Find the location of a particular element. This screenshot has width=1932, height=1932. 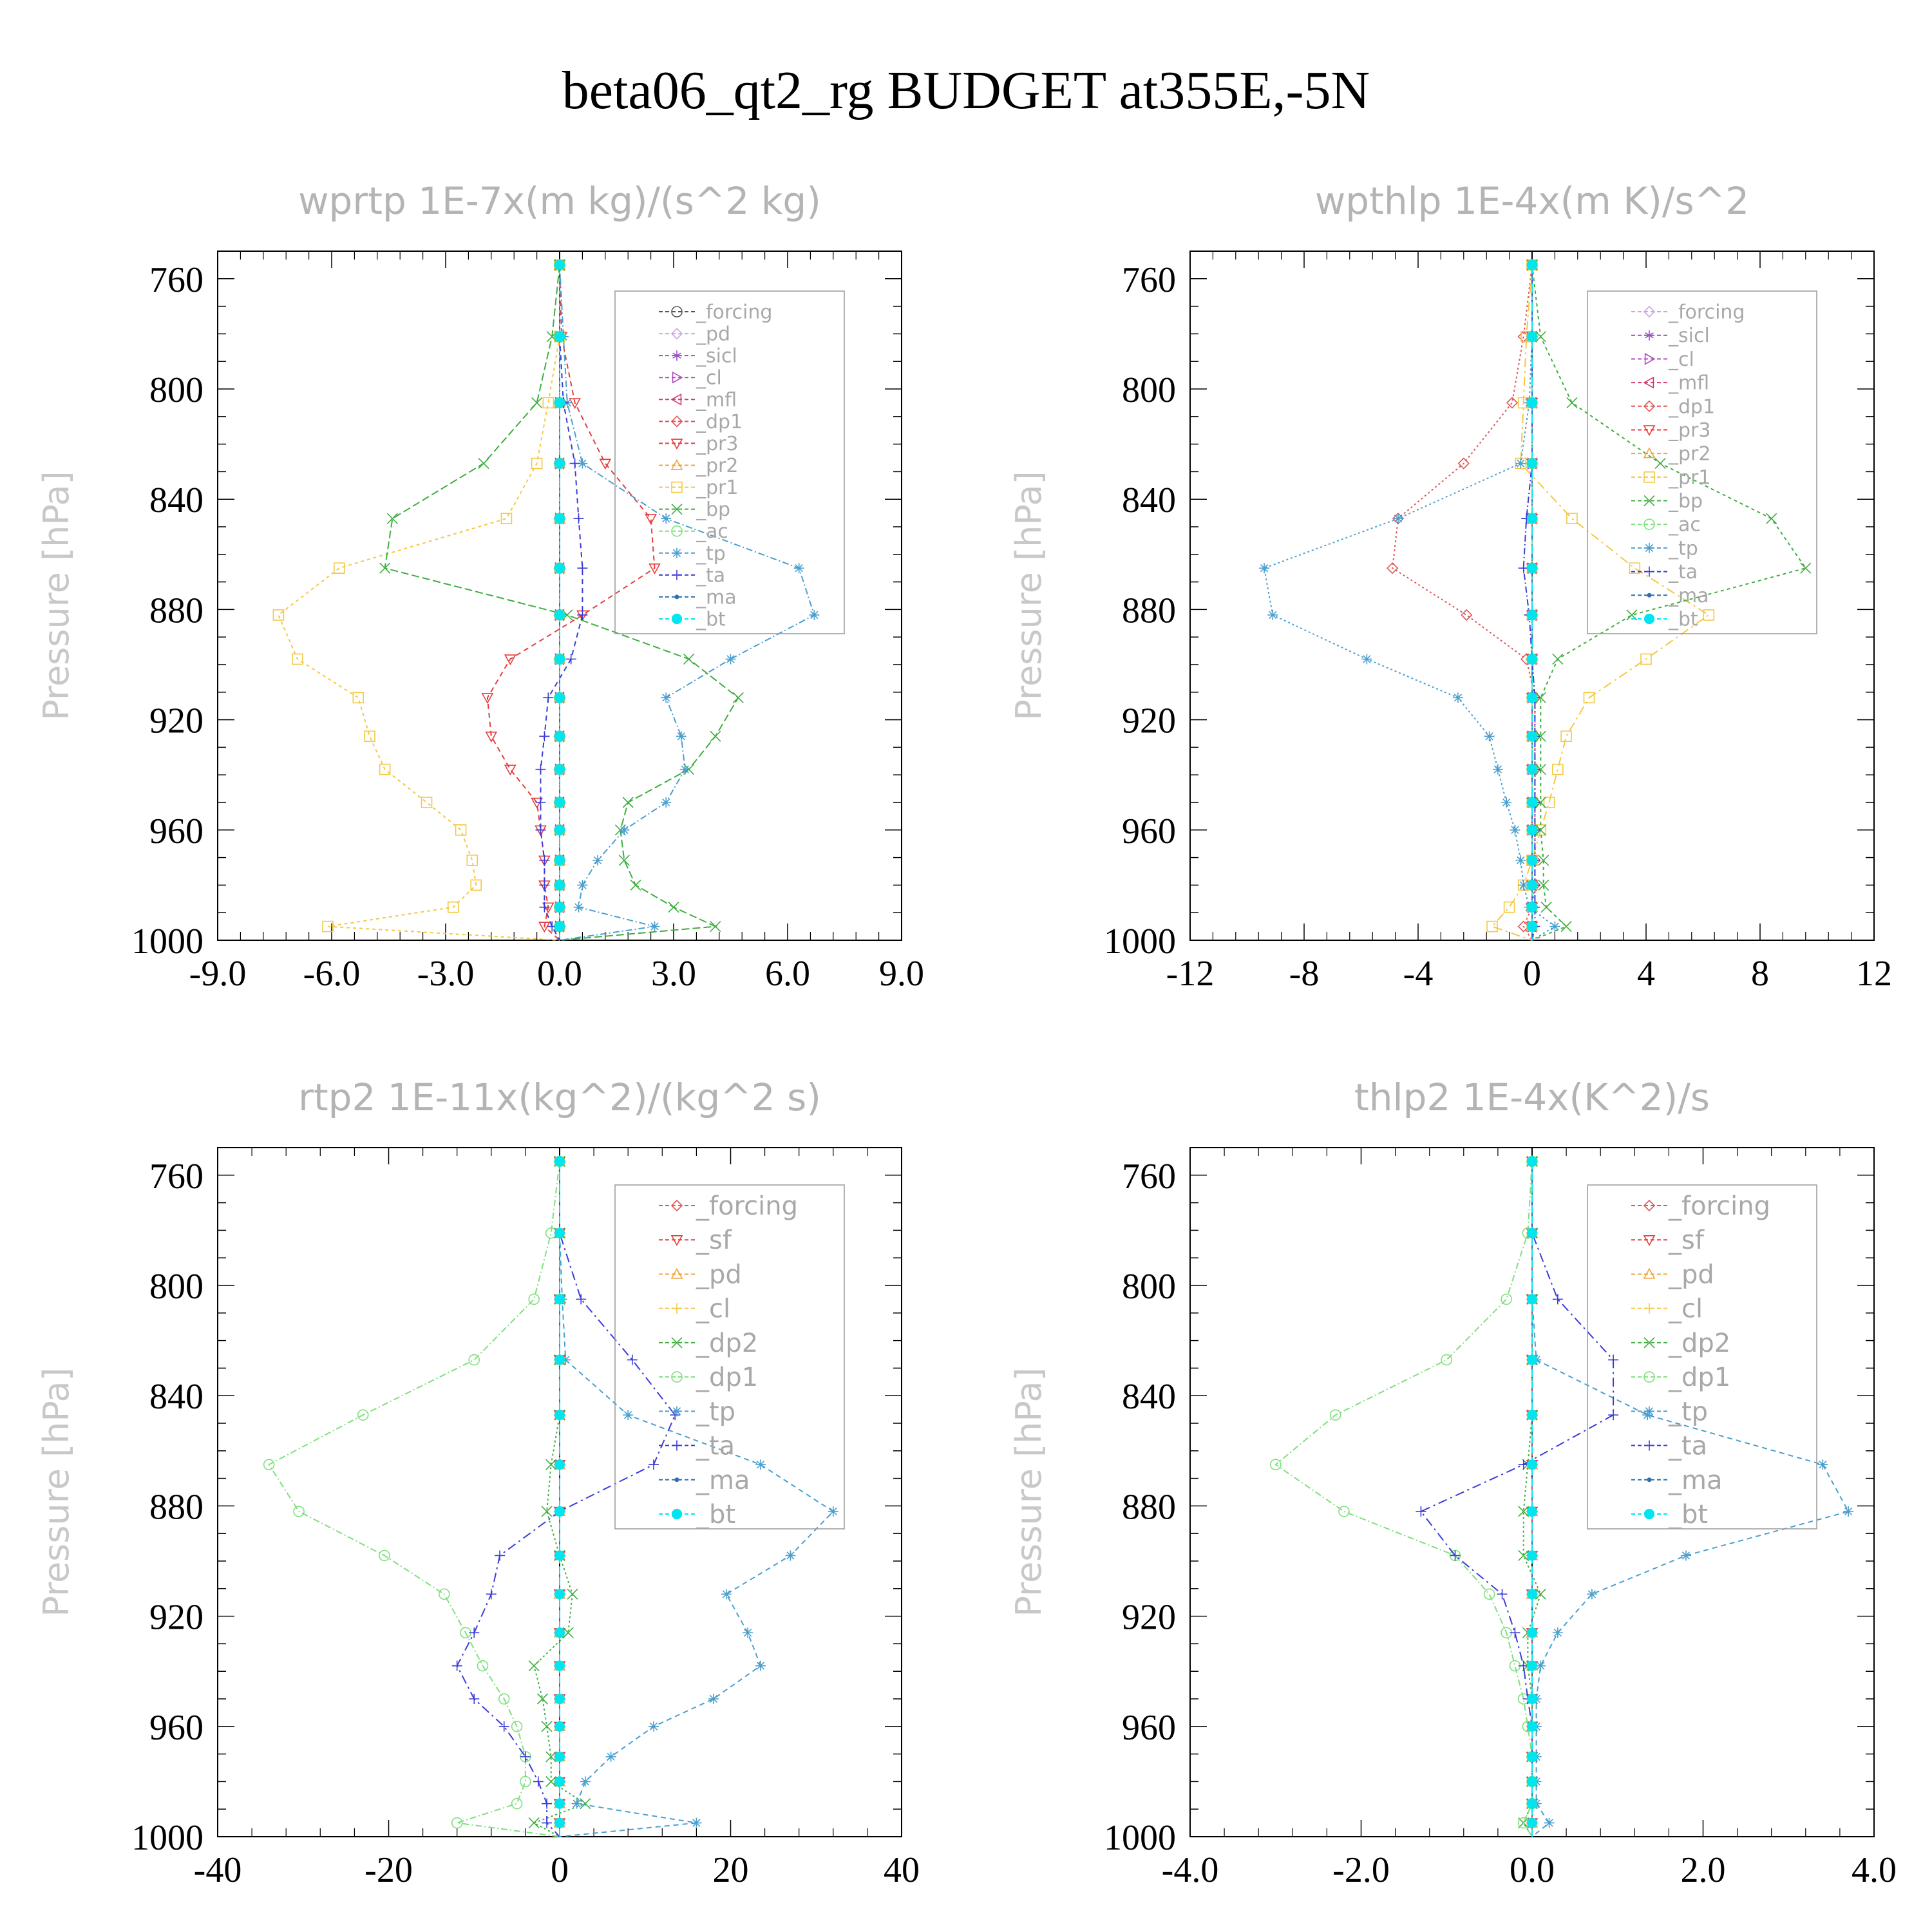

legend-label: _dp2 is located at coordinates (727, 1343).